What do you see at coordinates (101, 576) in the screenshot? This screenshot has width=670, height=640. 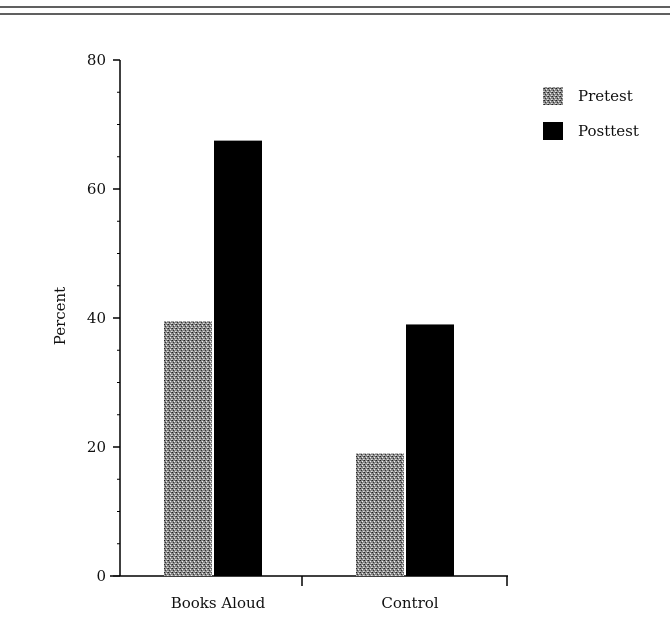 I see `y-tick-label: 0` at bounding box center [101, 576].